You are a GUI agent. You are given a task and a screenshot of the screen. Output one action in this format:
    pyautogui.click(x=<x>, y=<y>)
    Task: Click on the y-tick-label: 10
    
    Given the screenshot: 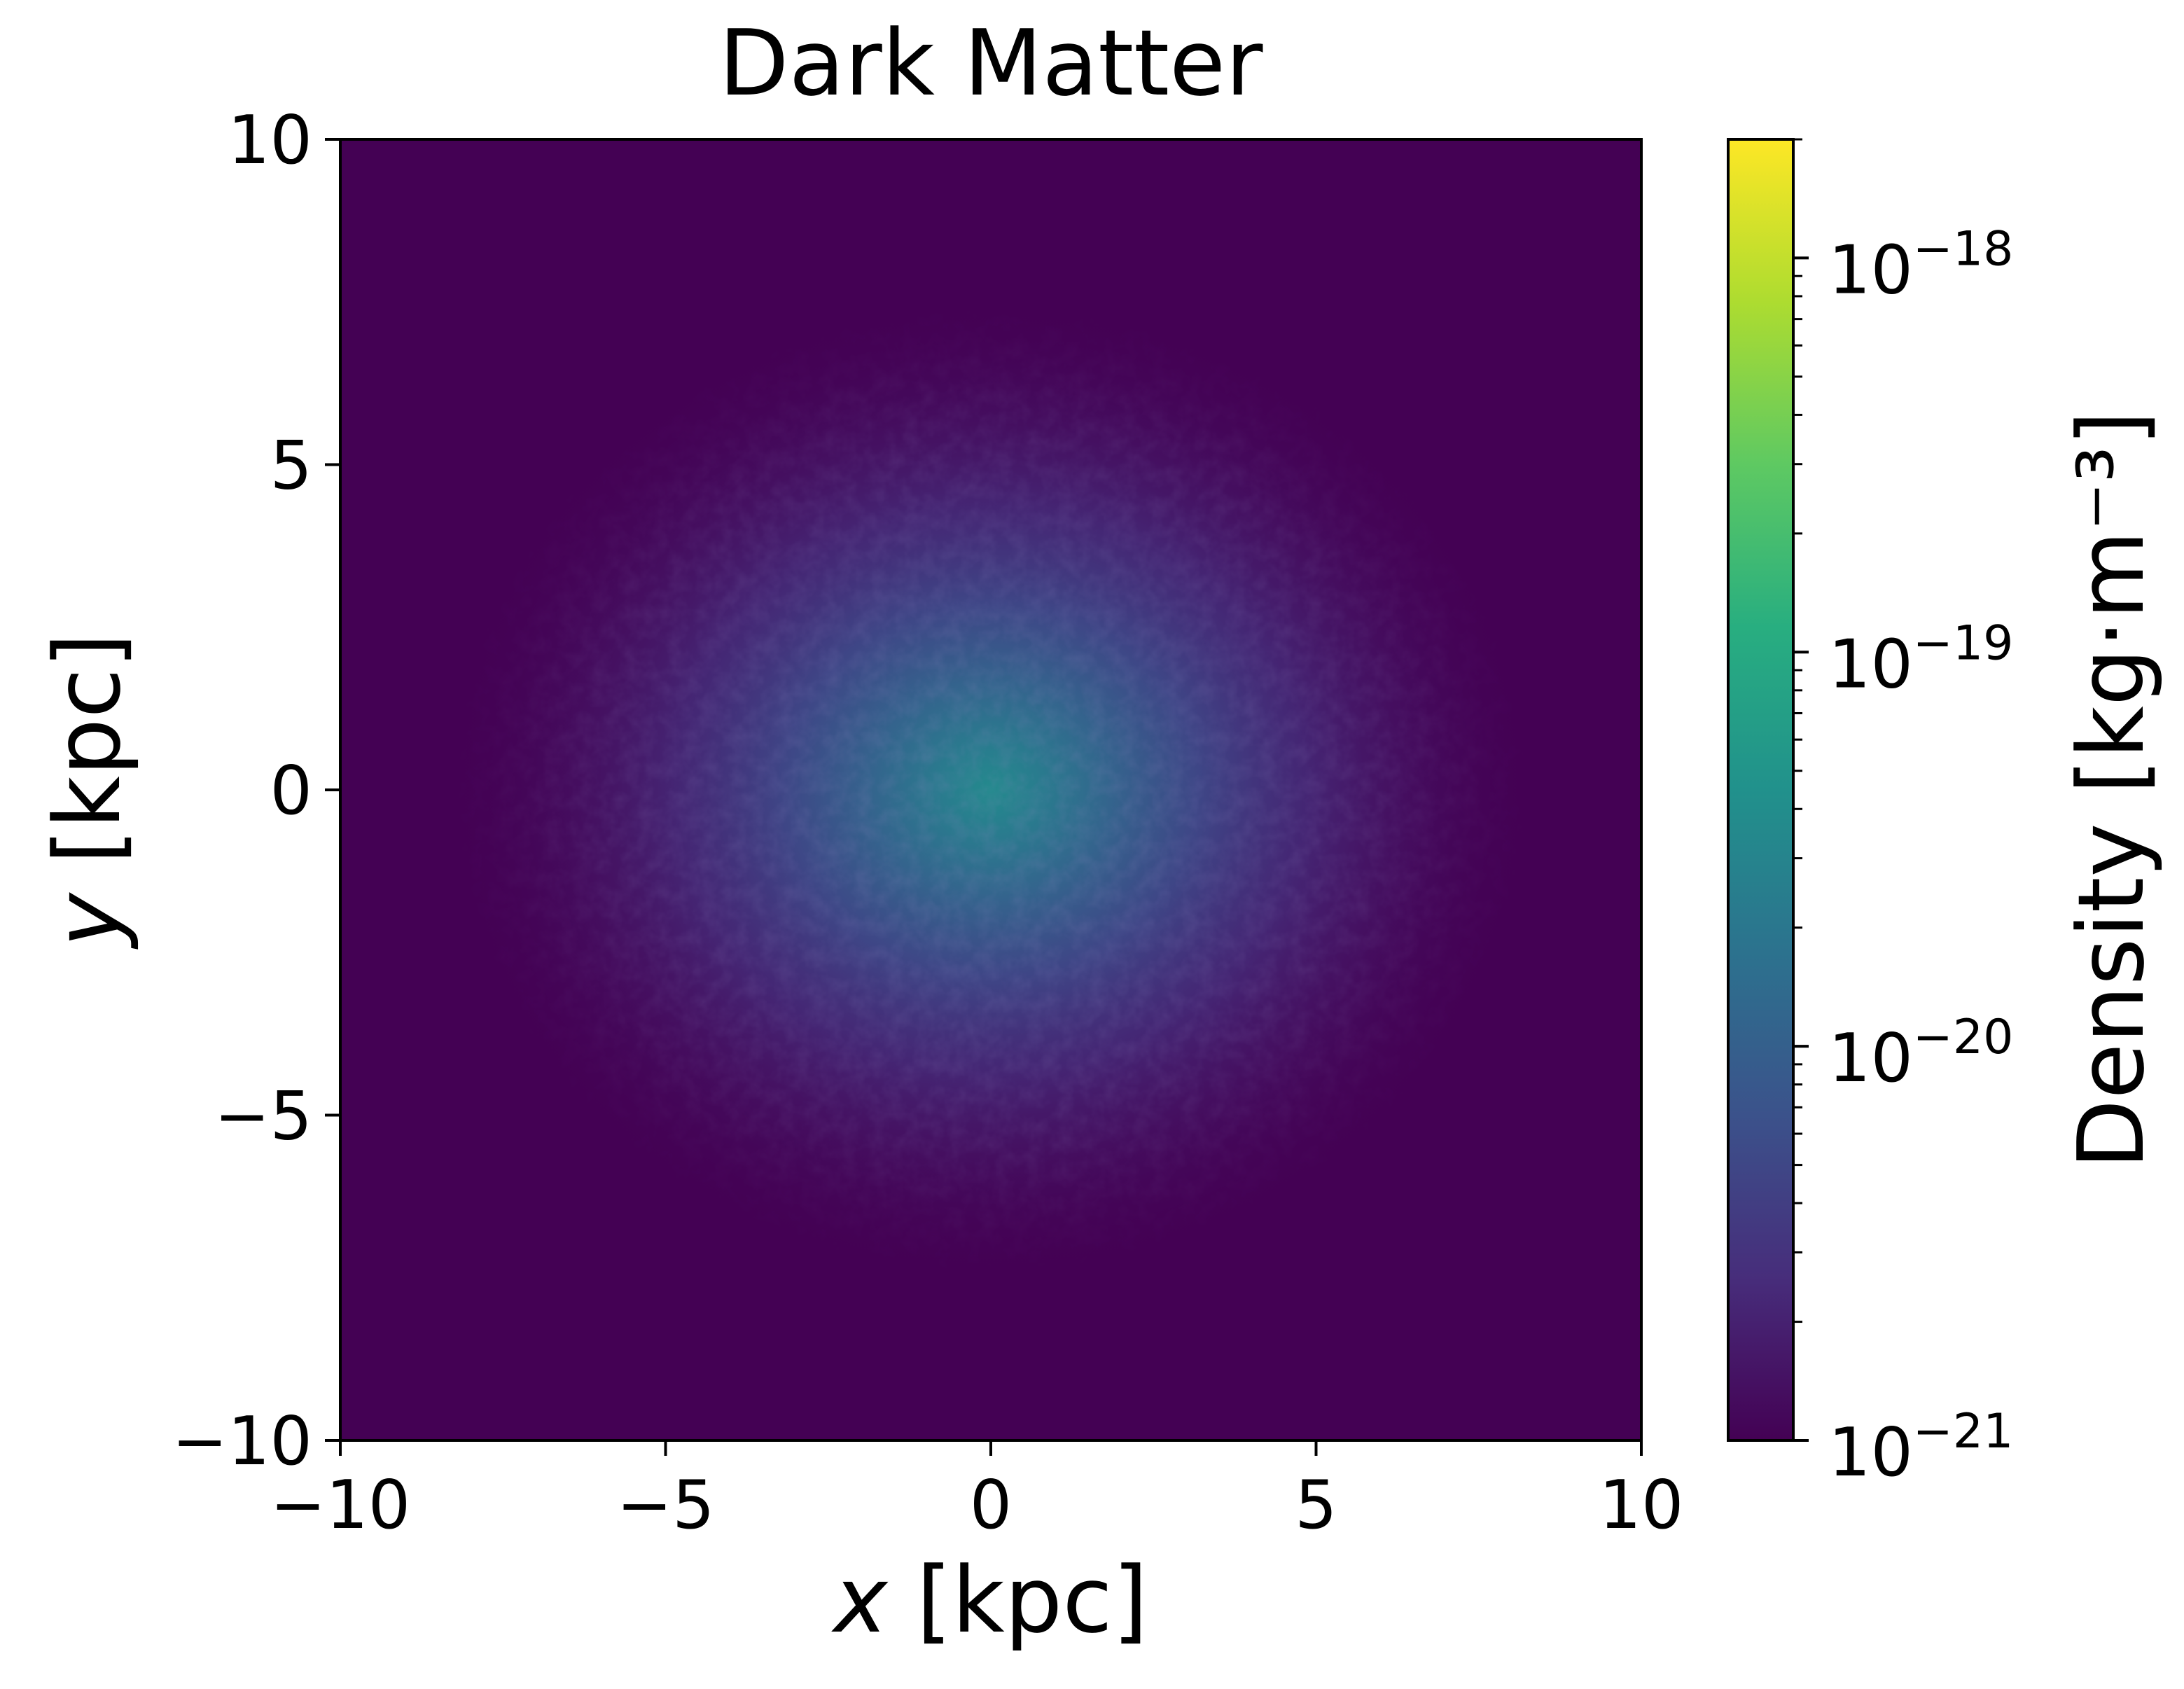 What is the action you would take?
    pyautogui.click(x=270, y=141)
    